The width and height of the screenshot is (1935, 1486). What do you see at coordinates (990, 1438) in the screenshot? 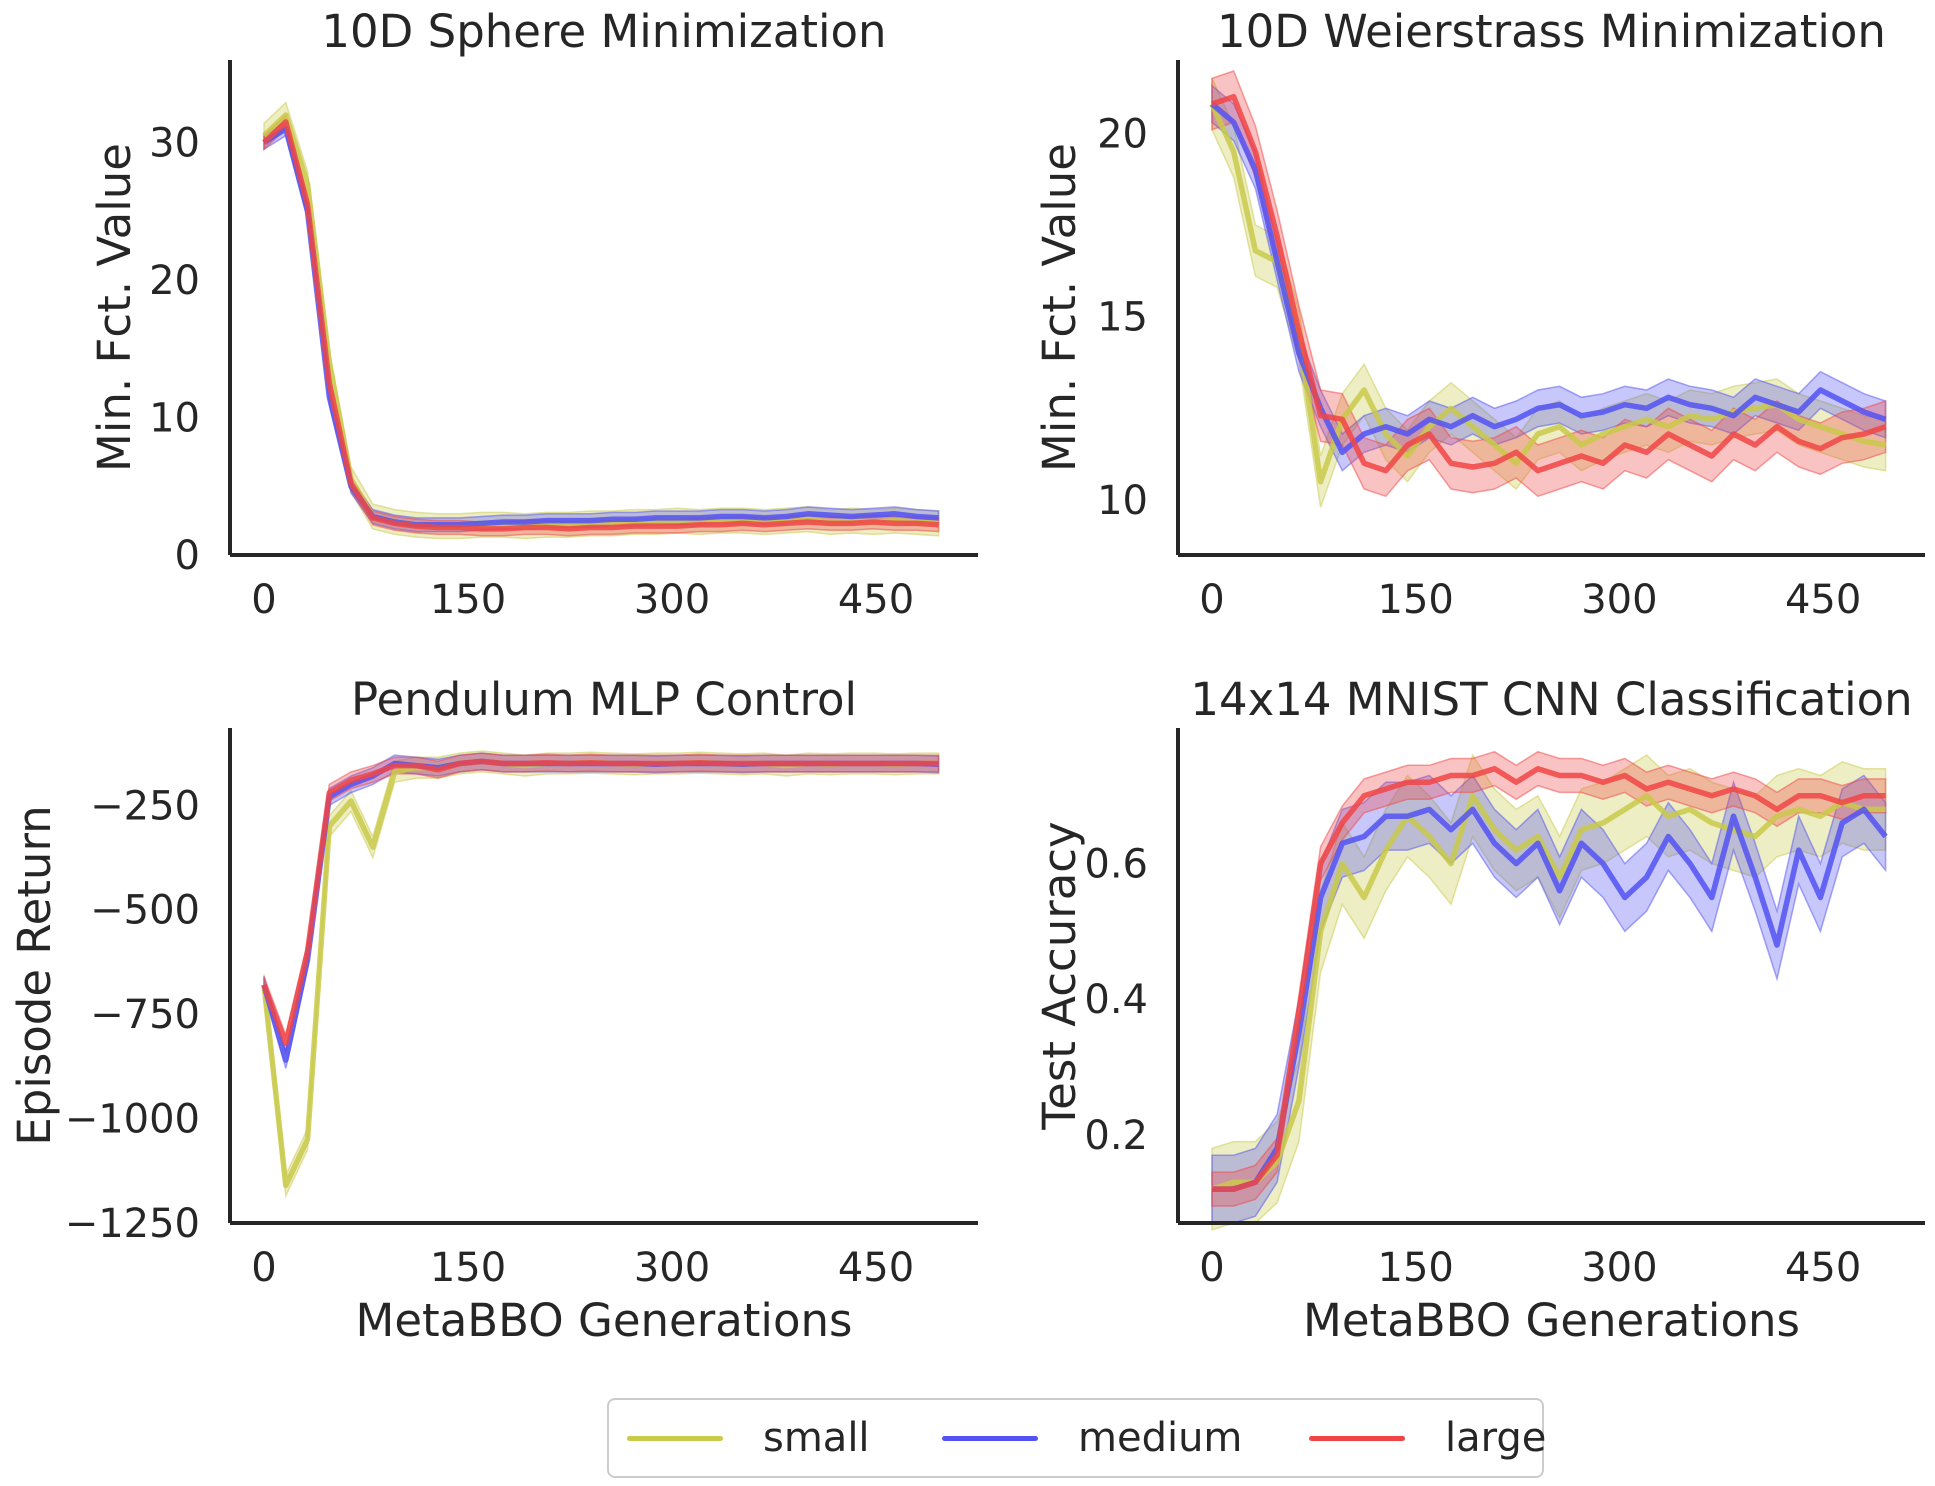
I see `legend-swatch-medium` at bounding box center [990, 1438].